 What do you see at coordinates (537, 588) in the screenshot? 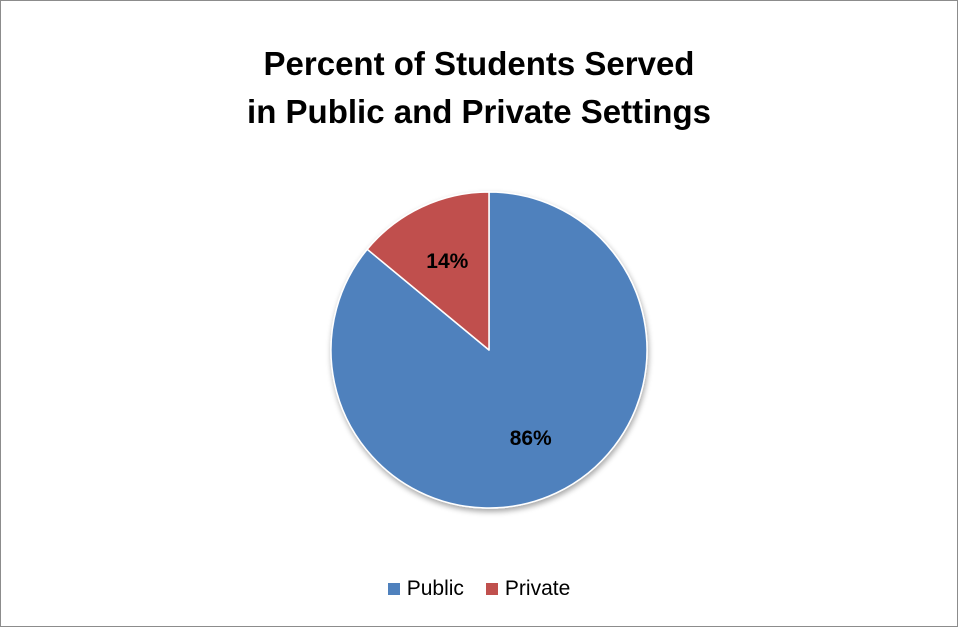
I see `legend-label-private: Private` at bounding box center [537, 588].